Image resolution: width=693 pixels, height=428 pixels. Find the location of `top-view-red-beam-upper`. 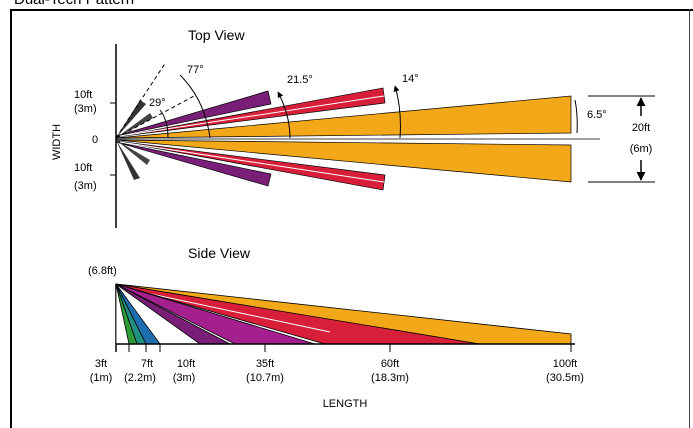

top-view-red-beam-upper is located at coordinates (250, 112).